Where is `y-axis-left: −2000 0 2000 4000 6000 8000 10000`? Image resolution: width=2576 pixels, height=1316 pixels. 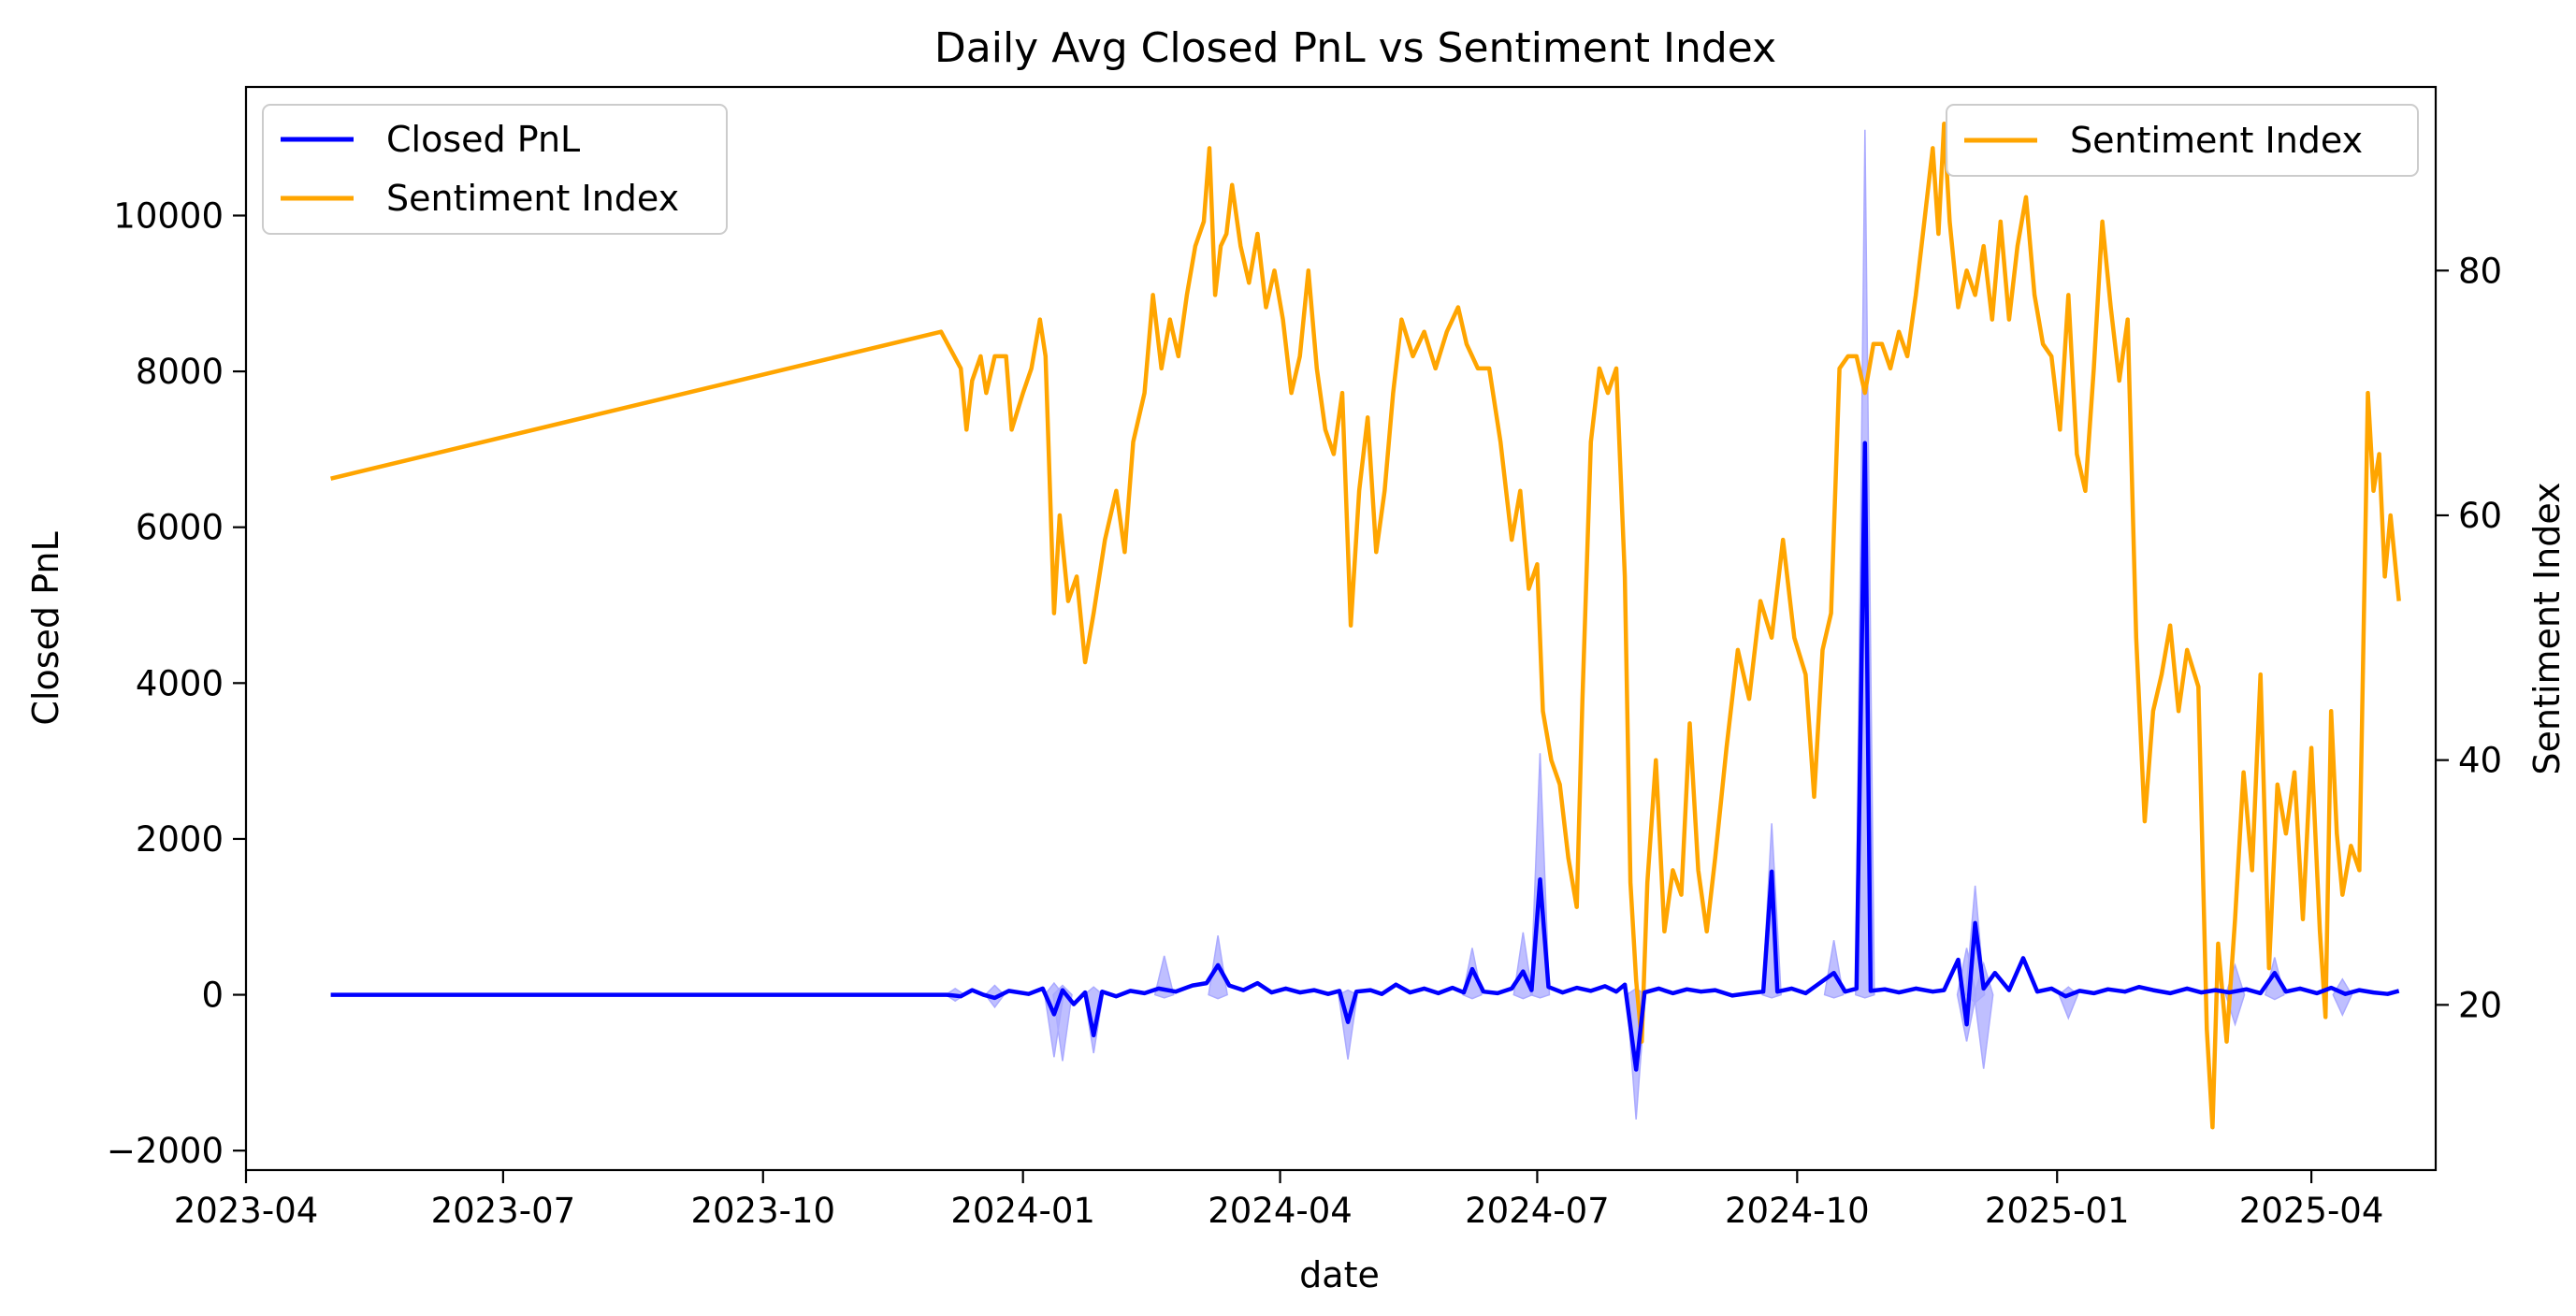
y-axis-left: −2000 0 2000 4000 6000 8000 10000 is located at coordinates (176, 683).